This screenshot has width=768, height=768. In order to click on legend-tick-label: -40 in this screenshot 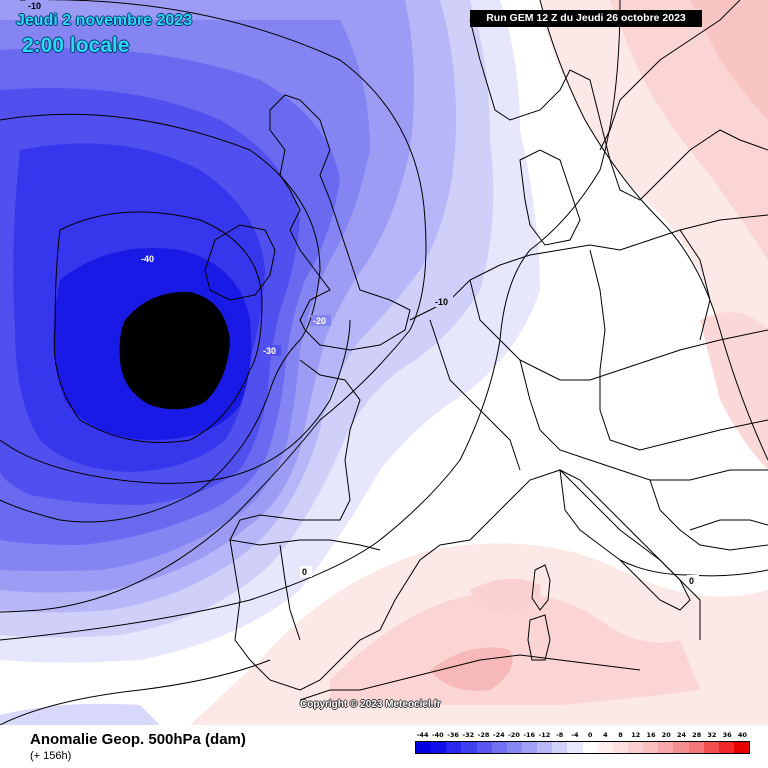, I will do `click(437, 735)`.